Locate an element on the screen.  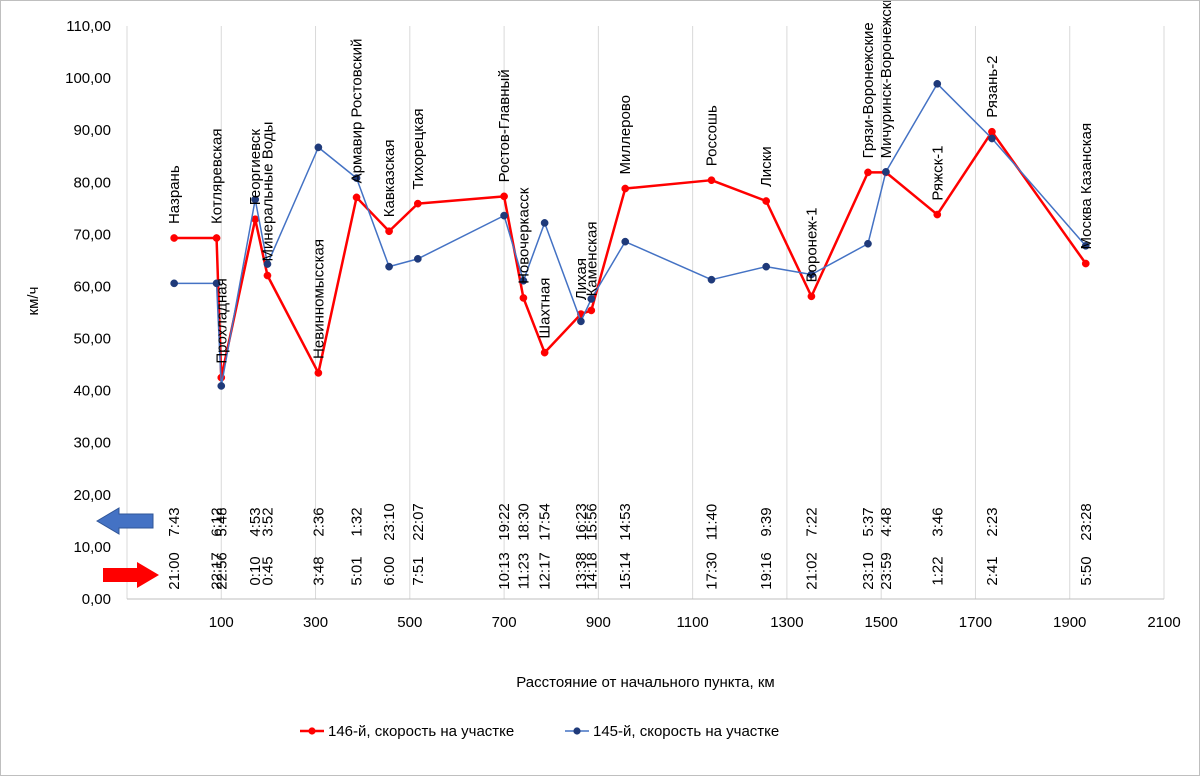
x-tick-label: 1100 is located at coordinates (693, 622).